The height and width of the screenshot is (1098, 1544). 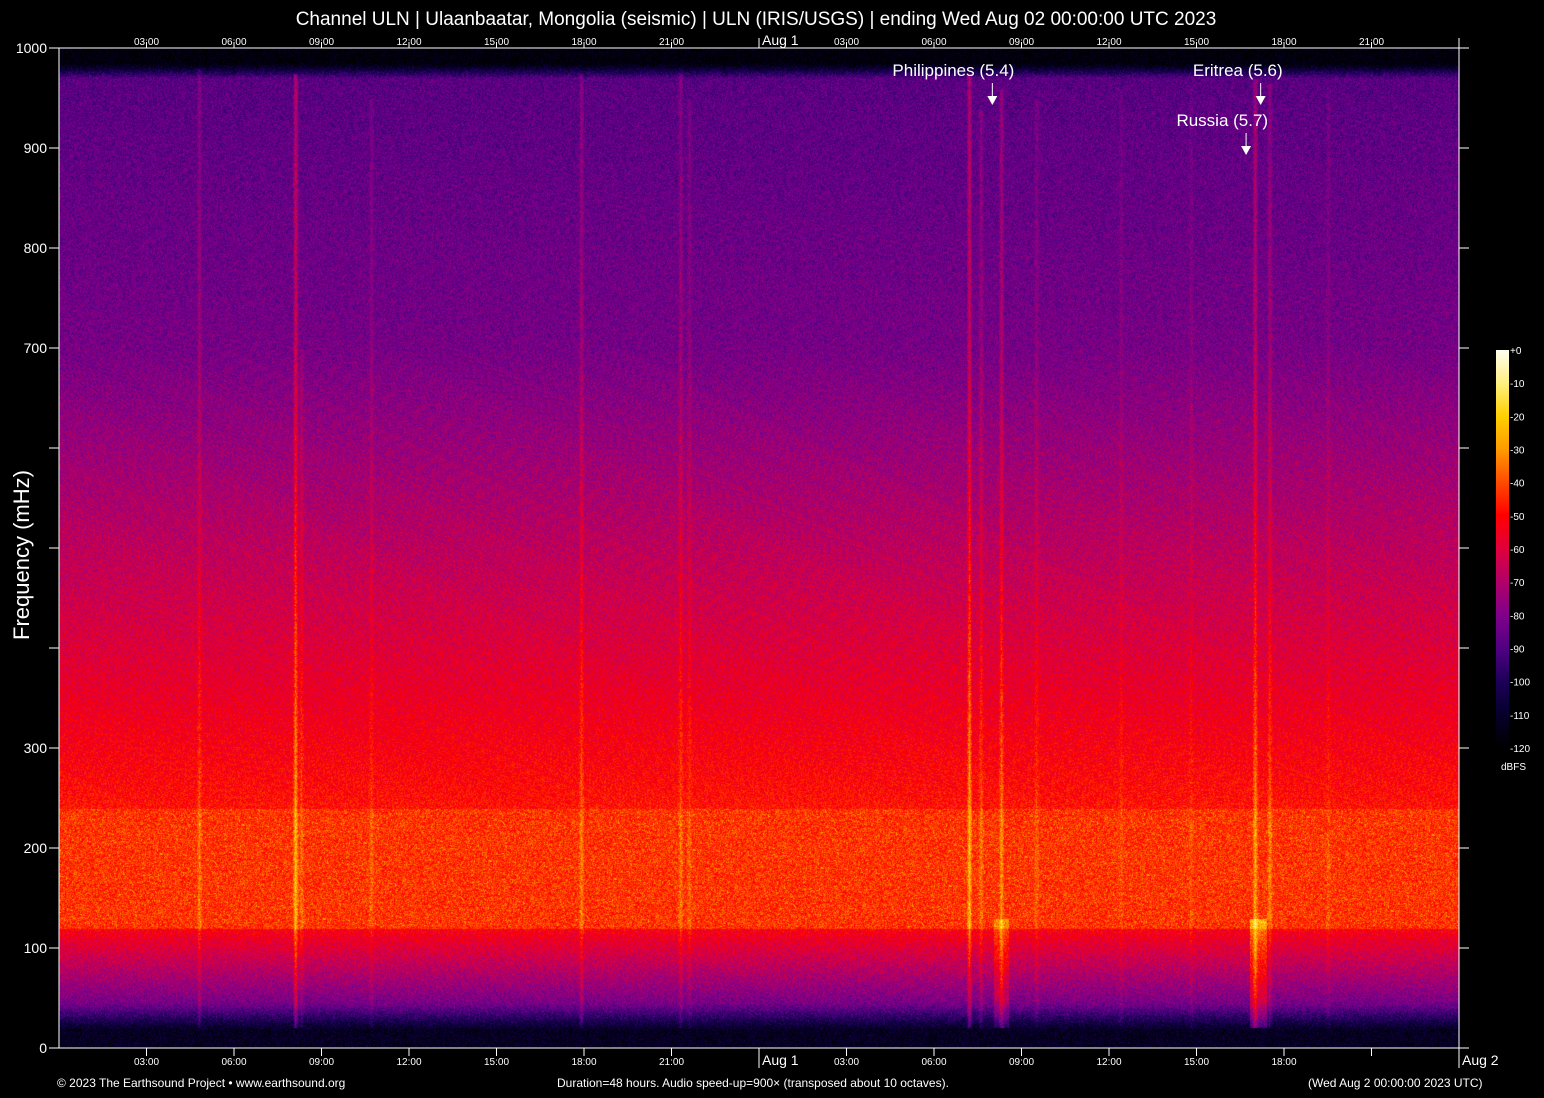 What do you see at coordinates (1517, 650) in the screenshot?
I see `colorbar-tick-label: -90` at bounding box center [1517, 650].